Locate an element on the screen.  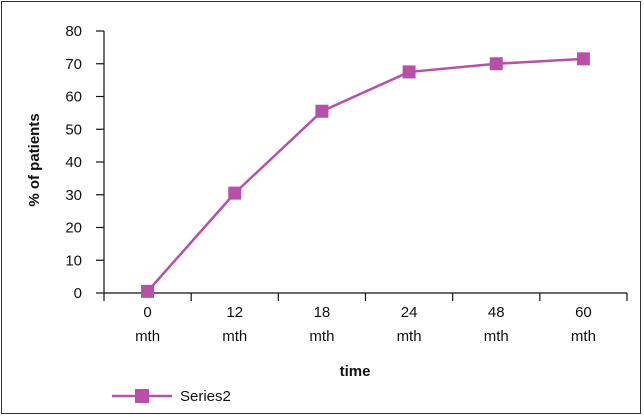
y-tick-label: 70 is located at coordinates (73, 64).